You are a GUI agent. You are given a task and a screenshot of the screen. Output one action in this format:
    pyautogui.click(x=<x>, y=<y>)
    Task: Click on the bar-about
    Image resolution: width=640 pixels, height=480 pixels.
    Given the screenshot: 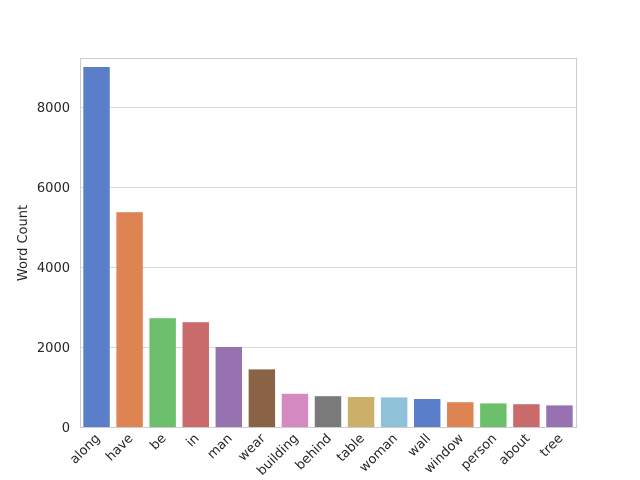 What is the action you would take?
    pyautogui.click(x=526, y=415)
    